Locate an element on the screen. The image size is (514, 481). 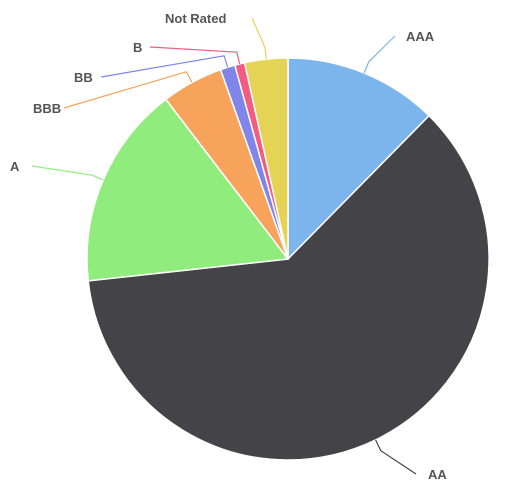
slice-label-aa: AA is located at coordinates (437, 474).